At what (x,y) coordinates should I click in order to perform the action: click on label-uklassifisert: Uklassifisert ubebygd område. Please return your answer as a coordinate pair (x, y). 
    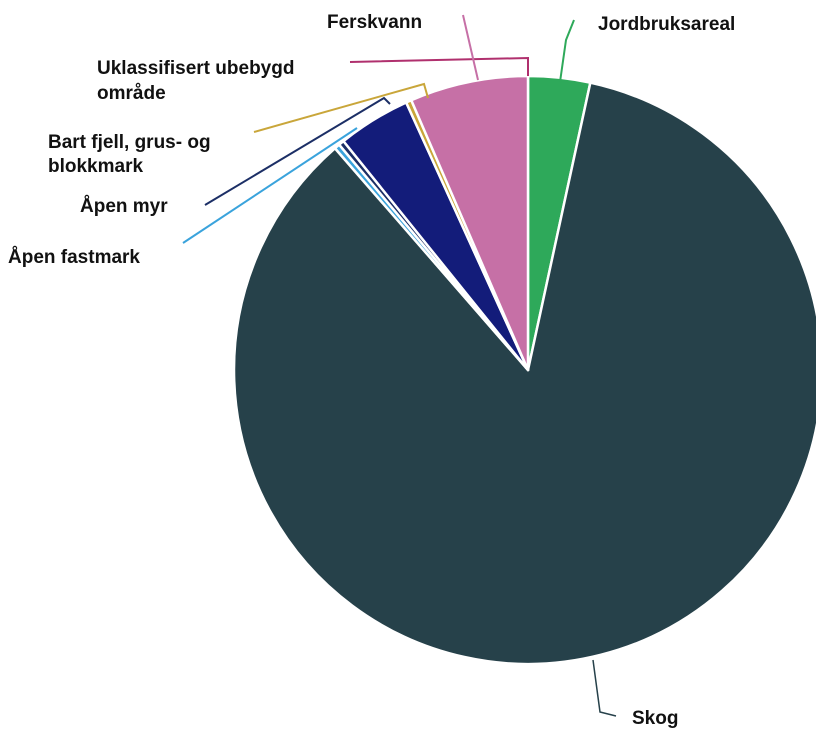
    Looking at the image, I should click on (198, 81).